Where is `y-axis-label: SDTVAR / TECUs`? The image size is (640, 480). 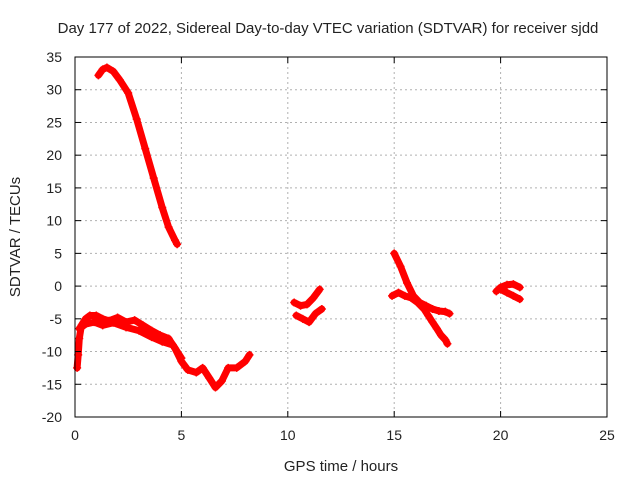 y-axis-label: SDTVAR / TECUs is located at coordinates (15, 237).